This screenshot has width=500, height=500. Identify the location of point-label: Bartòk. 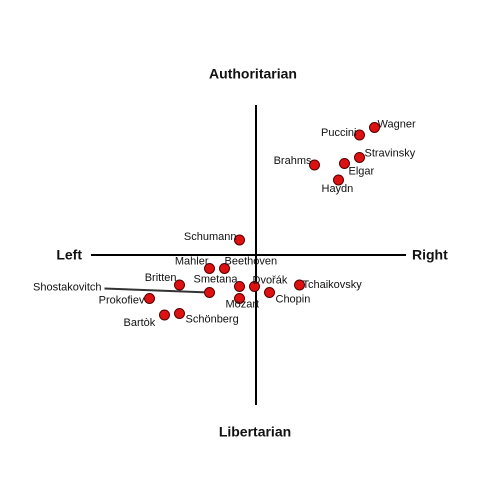
(140, 323).